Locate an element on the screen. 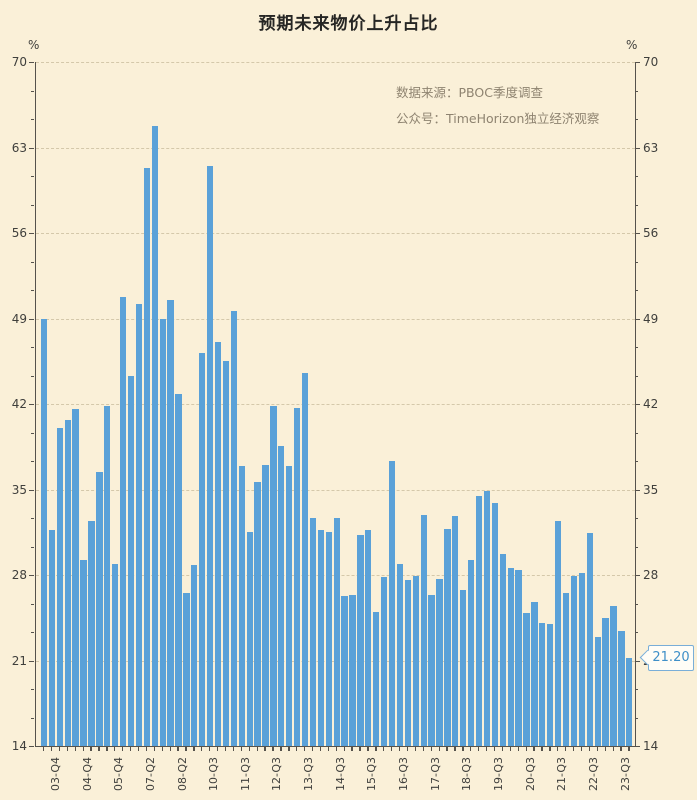  x-axis-label: 19-Q3 is located at coordinates (498, 774).